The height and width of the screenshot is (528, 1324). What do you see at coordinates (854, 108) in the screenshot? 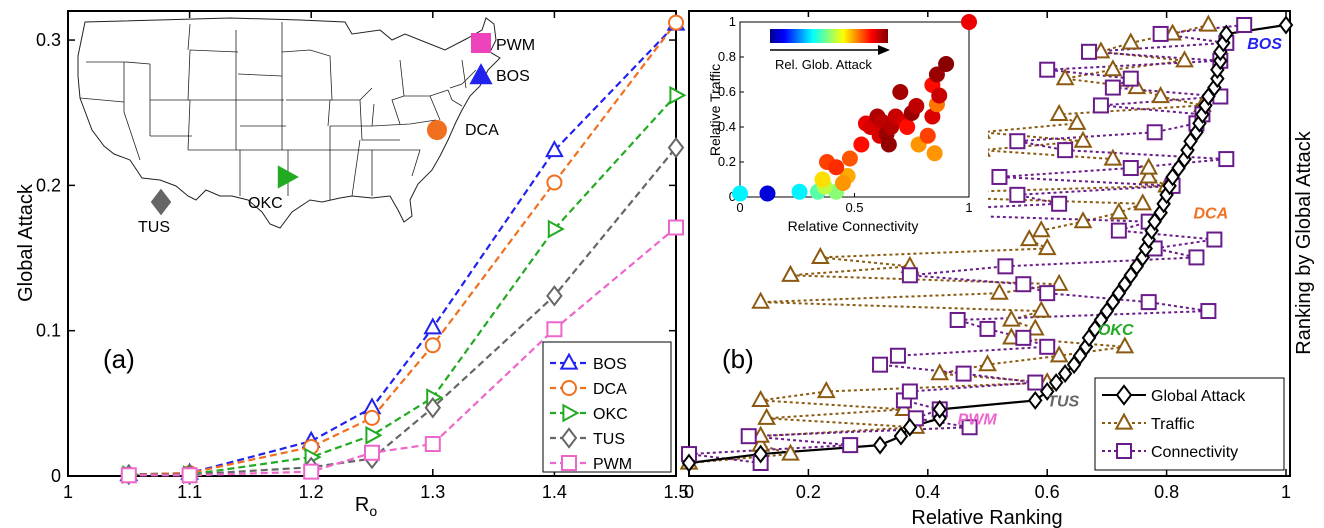
I see `inset-points` at bounding box center [854, 108].